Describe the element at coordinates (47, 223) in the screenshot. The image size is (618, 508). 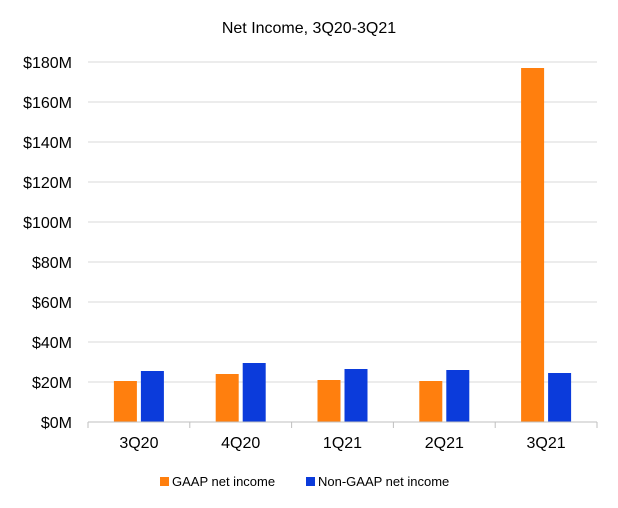
I see `y-tick-label: $100M` at that location.